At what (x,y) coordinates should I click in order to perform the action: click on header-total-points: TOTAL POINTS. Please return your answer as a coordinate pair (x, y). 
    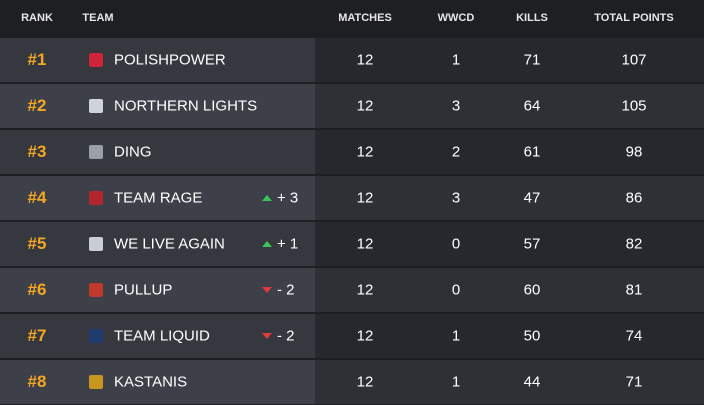
    Looking at the image, I should click on (634, 18).